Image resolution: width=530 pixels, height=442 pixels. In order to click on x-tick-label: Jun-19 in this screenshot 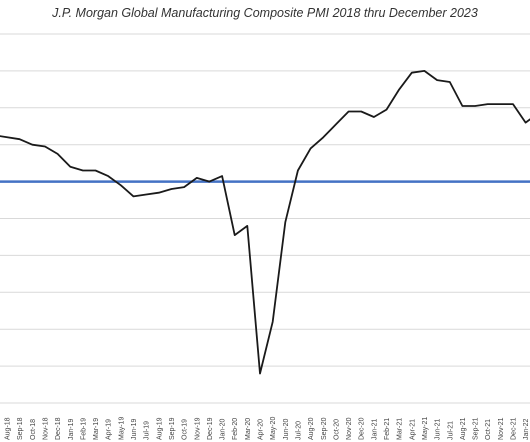, I will do `click(134, 429)`.